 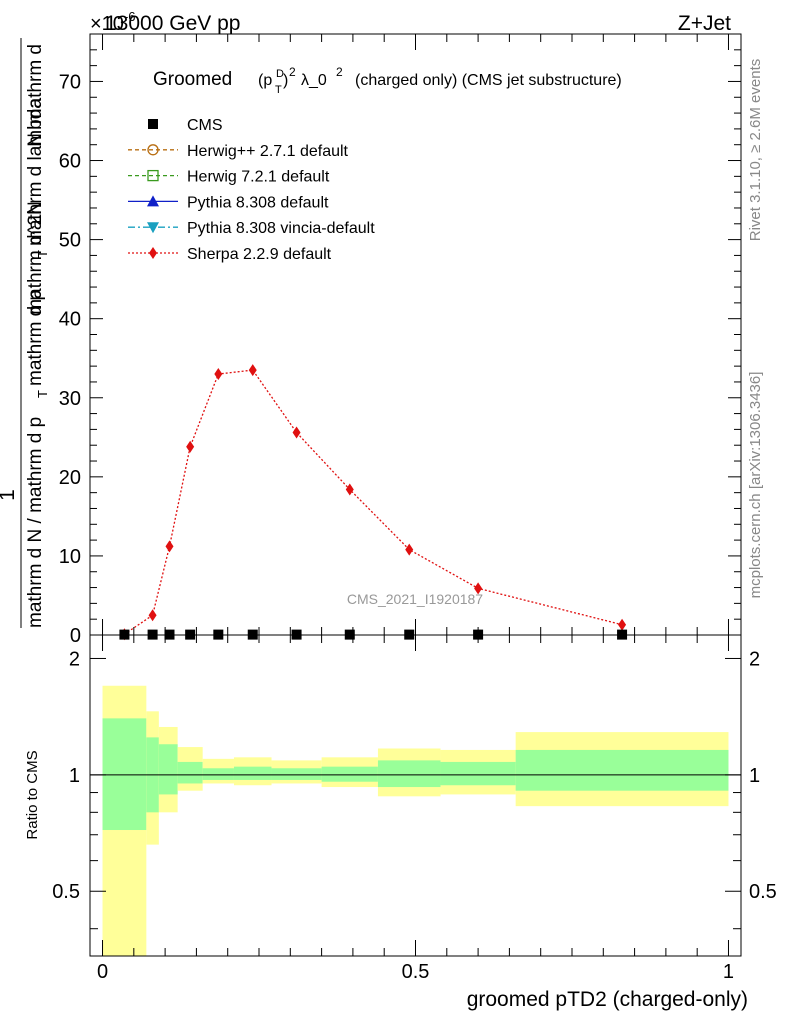 What do you see at coordinates (35, 140) in the screenshot?
I see `y-label-upper-2: N` at bounding box center [35, 140].